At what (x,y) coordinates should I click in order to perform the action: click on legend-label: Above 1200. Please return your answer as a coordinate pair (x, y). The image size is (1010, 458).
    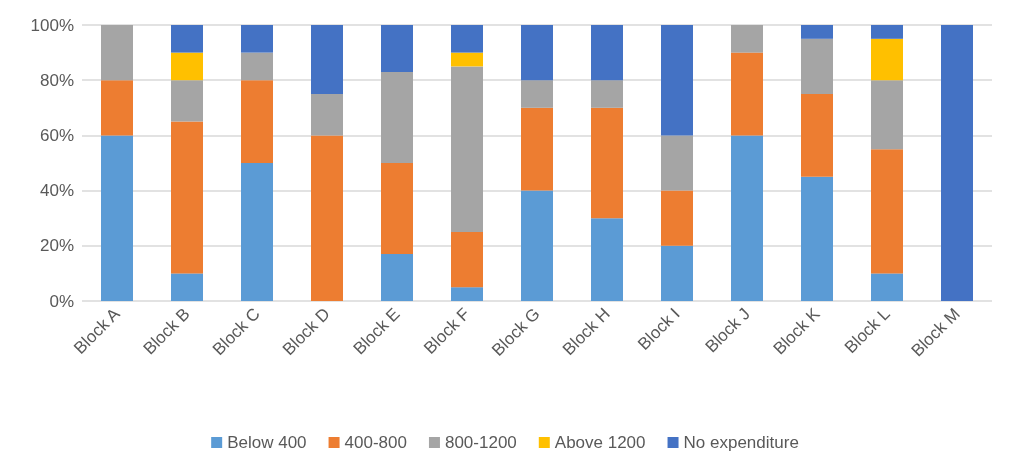
    Looking at the image, I should click on (600, 442).